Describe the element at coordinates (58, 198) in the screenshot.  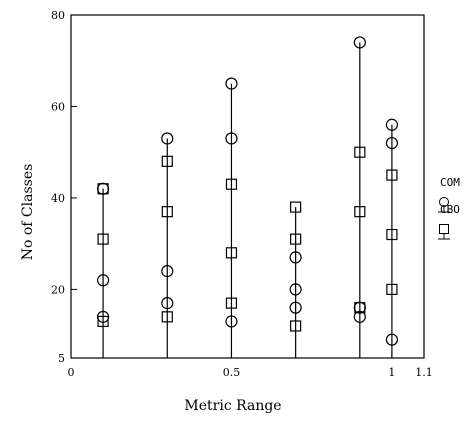
I see `y-tick-label: 40` at that location.